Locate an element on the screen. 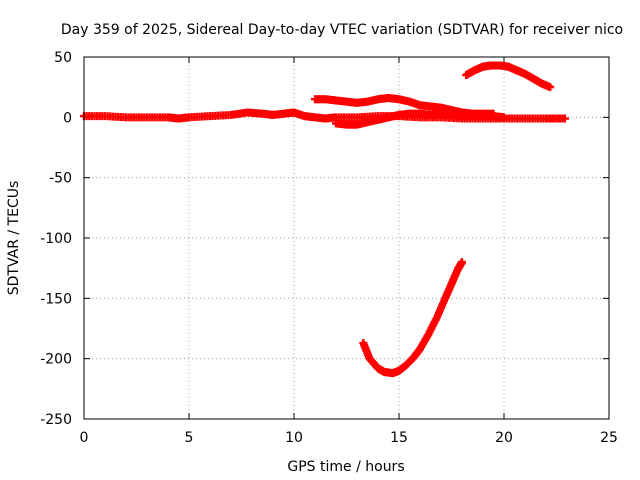 The height and width of the screenshot is (480, 640). y-tick-label: -100 is located at coordinates (56, 239).